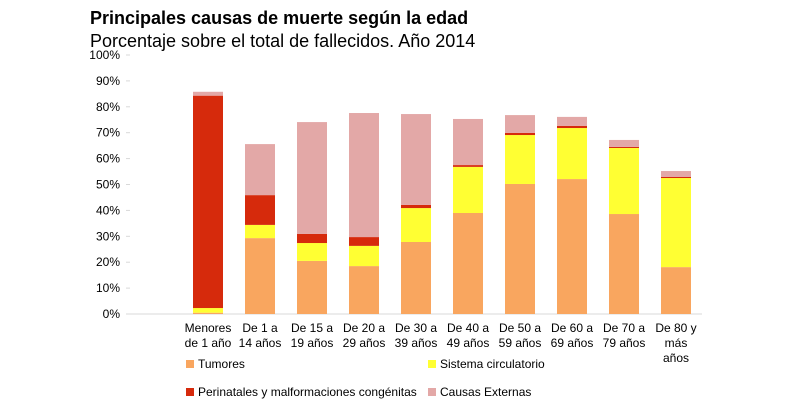  What do you see at coordinates (108, 236) in the screenshot?
I see `y-tick-label: 30%` at bounding box center [108, 236].